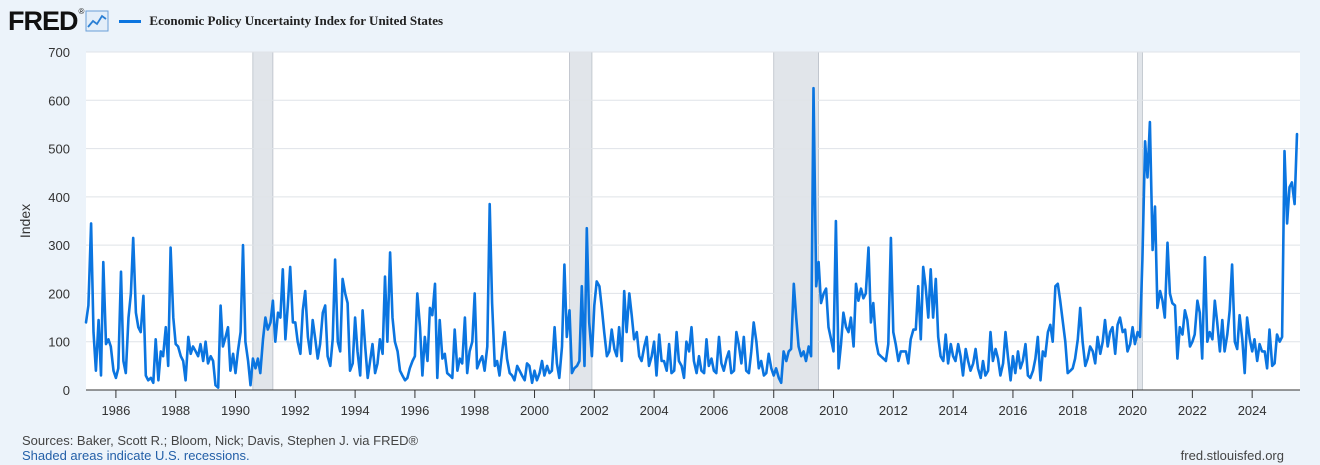  Describe the element at coordinates (59, 149) in the screenshot. I see `y-tick-label: 500` at that location.